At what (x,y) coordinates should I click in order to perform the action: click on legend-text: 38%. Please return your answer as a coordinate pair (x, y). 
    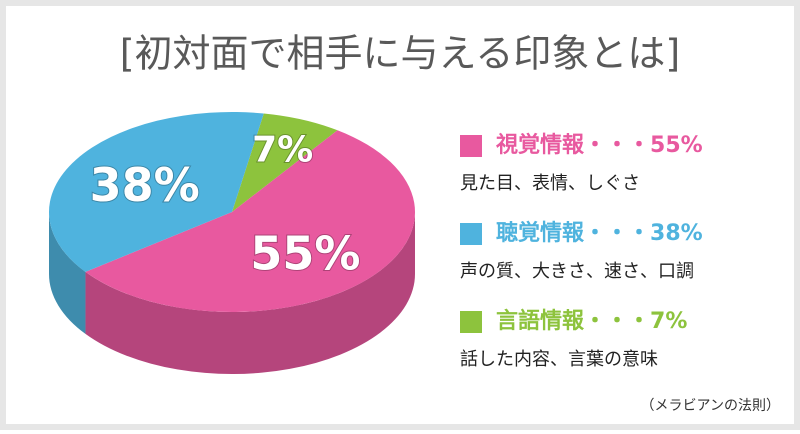
    Looking at the image, I should click on (676, 233).